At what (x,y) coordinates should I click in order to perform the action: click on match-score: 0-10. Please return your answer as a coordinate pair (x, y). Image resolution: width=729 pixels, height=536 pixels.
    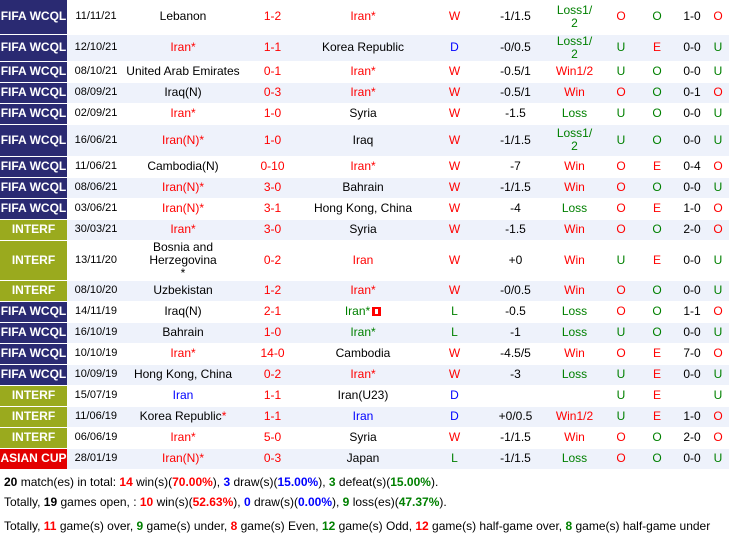
    Looking at the image, I should click on (272, 167).